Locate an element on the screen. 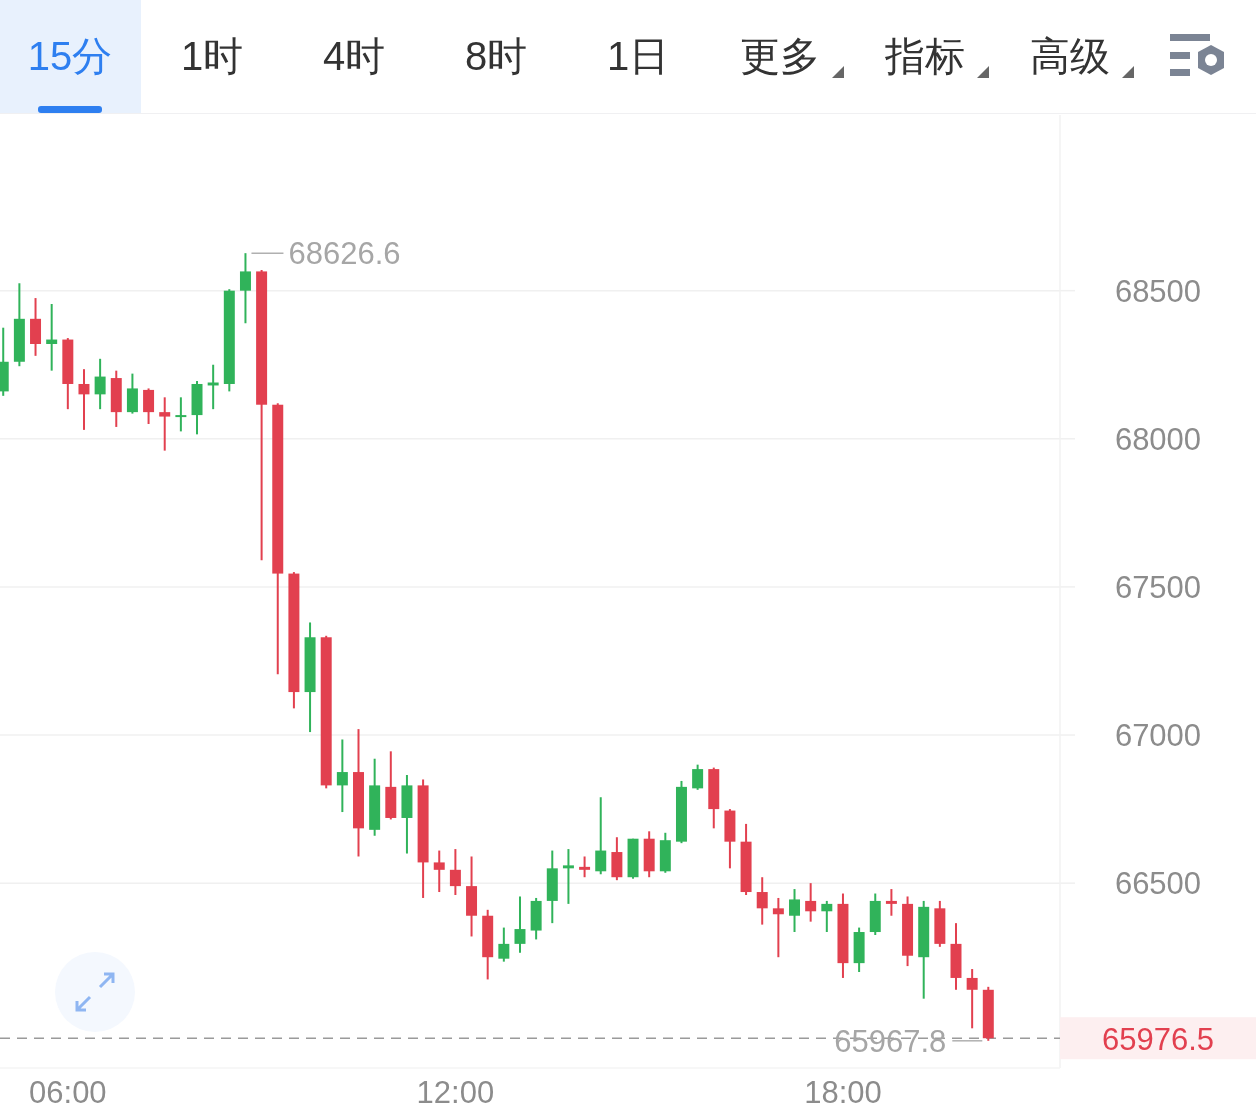 The width and height of the screenshot is (1256, 1109). text: 4时 is located at coordinates (354, 56).